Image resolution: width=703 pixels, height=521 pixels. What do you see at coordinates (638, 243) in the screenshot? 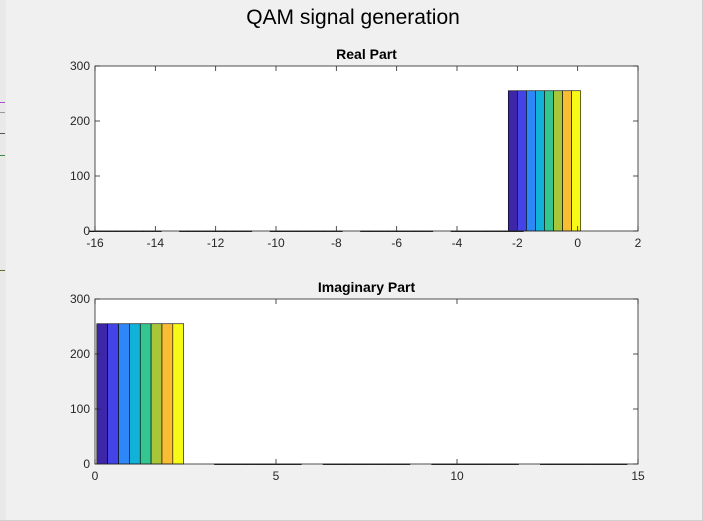
I see `x-tick-label: 2` at bounding box center [638, 243].